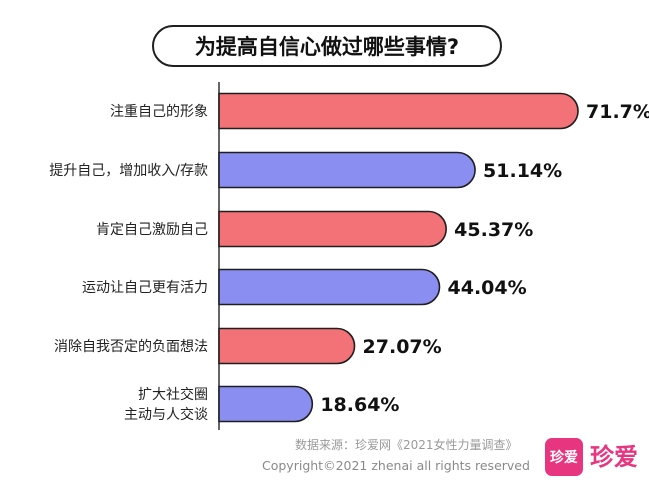 The height and width of the screenshot is (500, 649). What do you see at coordinates (402, 347) in the screenshot?
I see `value-label-4: 27.07%` at bounding box center [402, 347].